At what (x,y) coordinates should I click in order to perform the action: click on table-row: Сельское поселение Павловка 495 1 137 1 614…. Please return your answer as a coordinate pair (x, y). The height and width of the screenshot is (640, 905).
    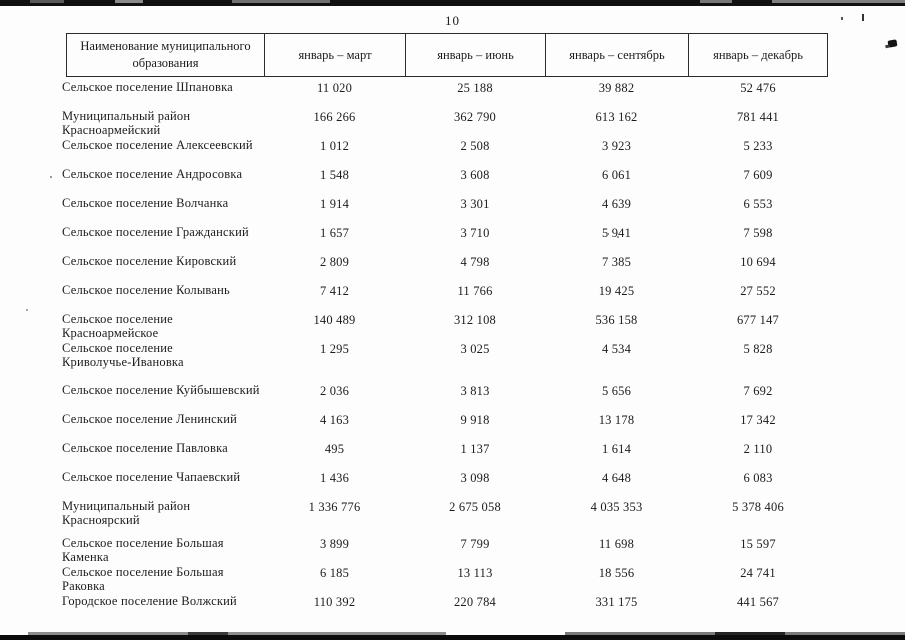
    Looking at the image, I should click on (445, 452).